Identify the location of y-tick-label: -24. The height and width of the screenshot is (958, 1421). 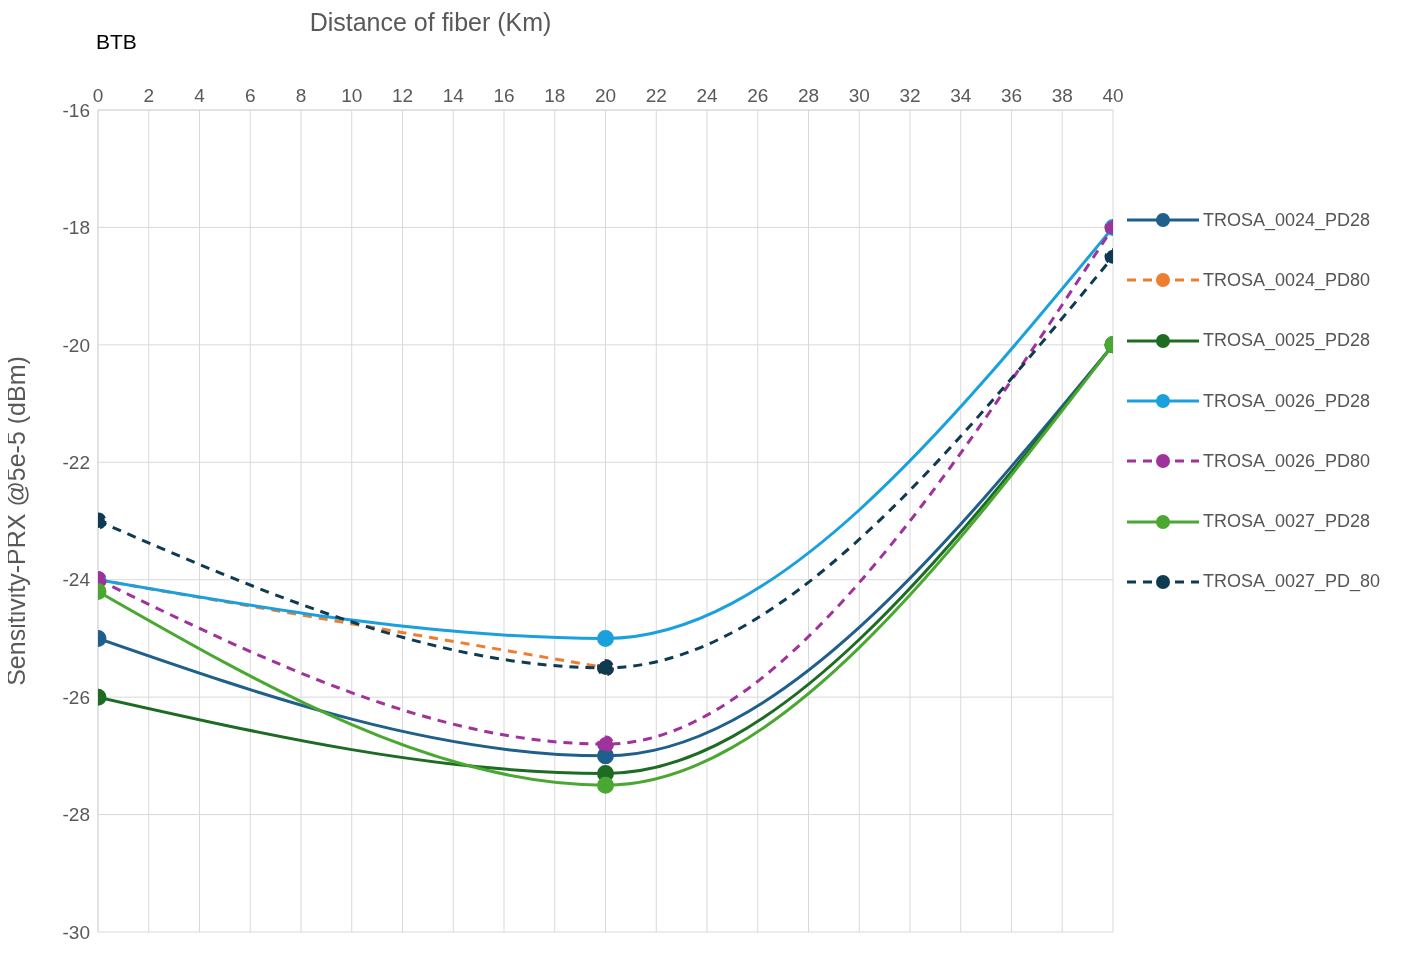
(76, 580).